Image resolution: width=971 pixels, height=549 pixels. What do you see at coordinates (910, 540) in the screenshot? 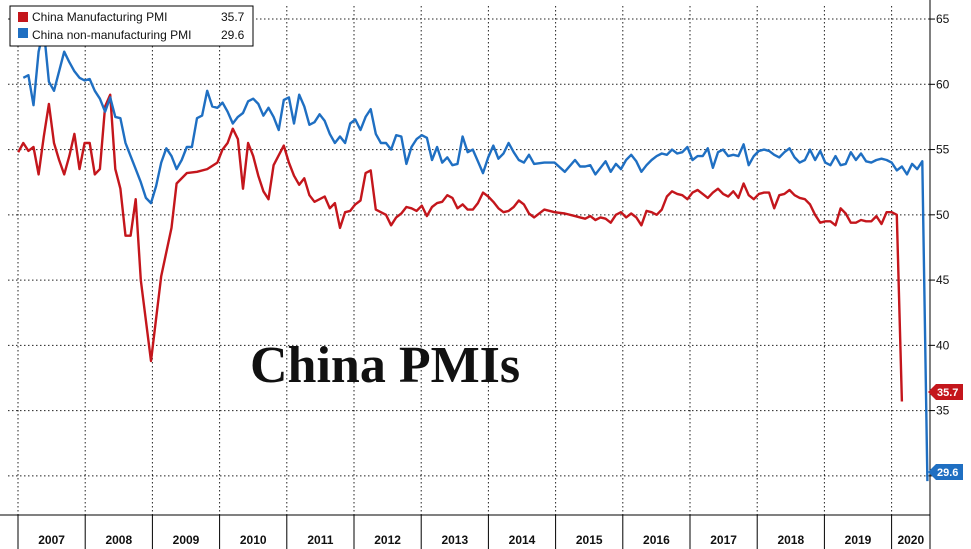
I see `x-tick-label: 2020` at bounding box center [910, 540].